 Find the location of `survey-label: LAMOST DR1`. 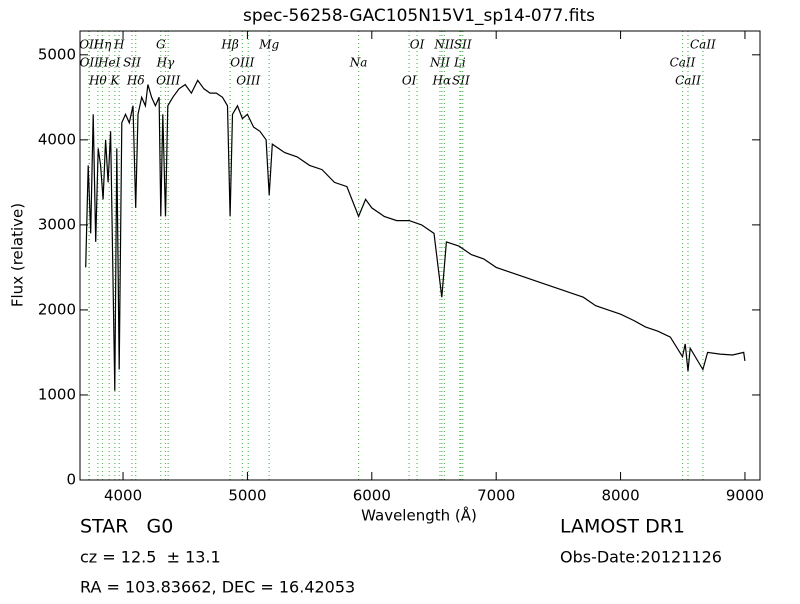

survey-label: LAMOST DR1 is located at coordinates (622, 527).